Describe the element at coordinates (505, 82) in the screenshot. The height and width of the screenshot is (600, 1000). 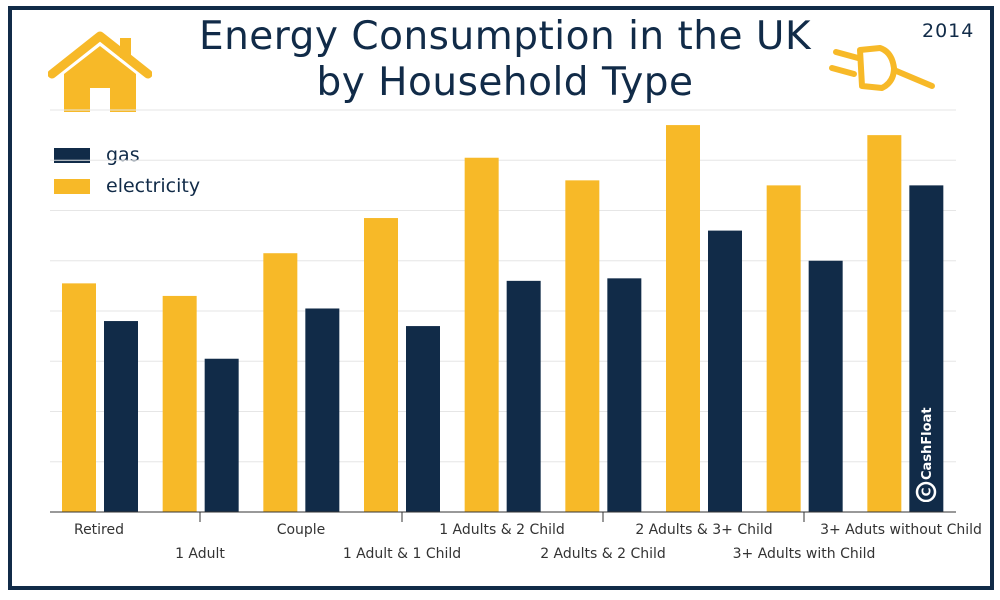
I see `title-line-2: by Household Type` at that location.